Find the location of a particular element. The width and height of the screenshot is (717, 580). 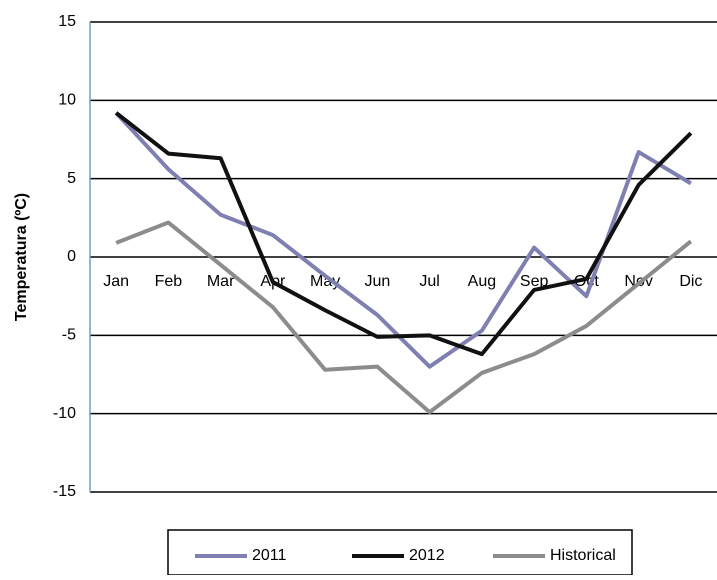

y-axis-title: Temperatura (ºC) is located at coordinates (21, 257).